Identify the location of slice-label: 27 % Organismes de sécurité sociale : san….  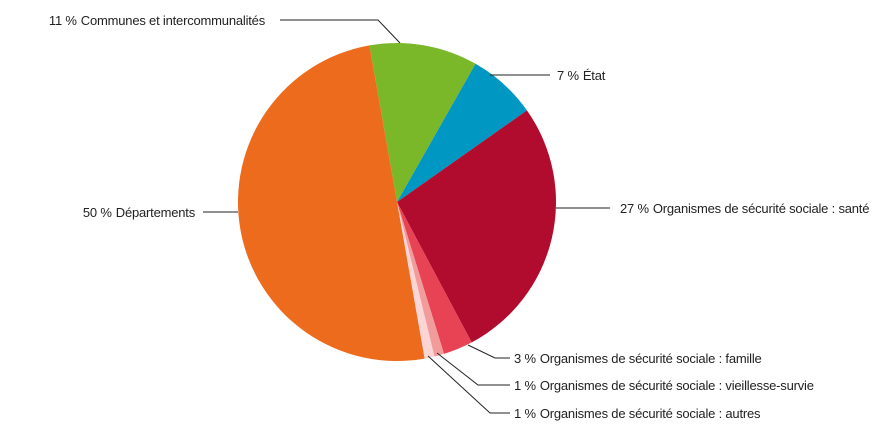
(747, 208).